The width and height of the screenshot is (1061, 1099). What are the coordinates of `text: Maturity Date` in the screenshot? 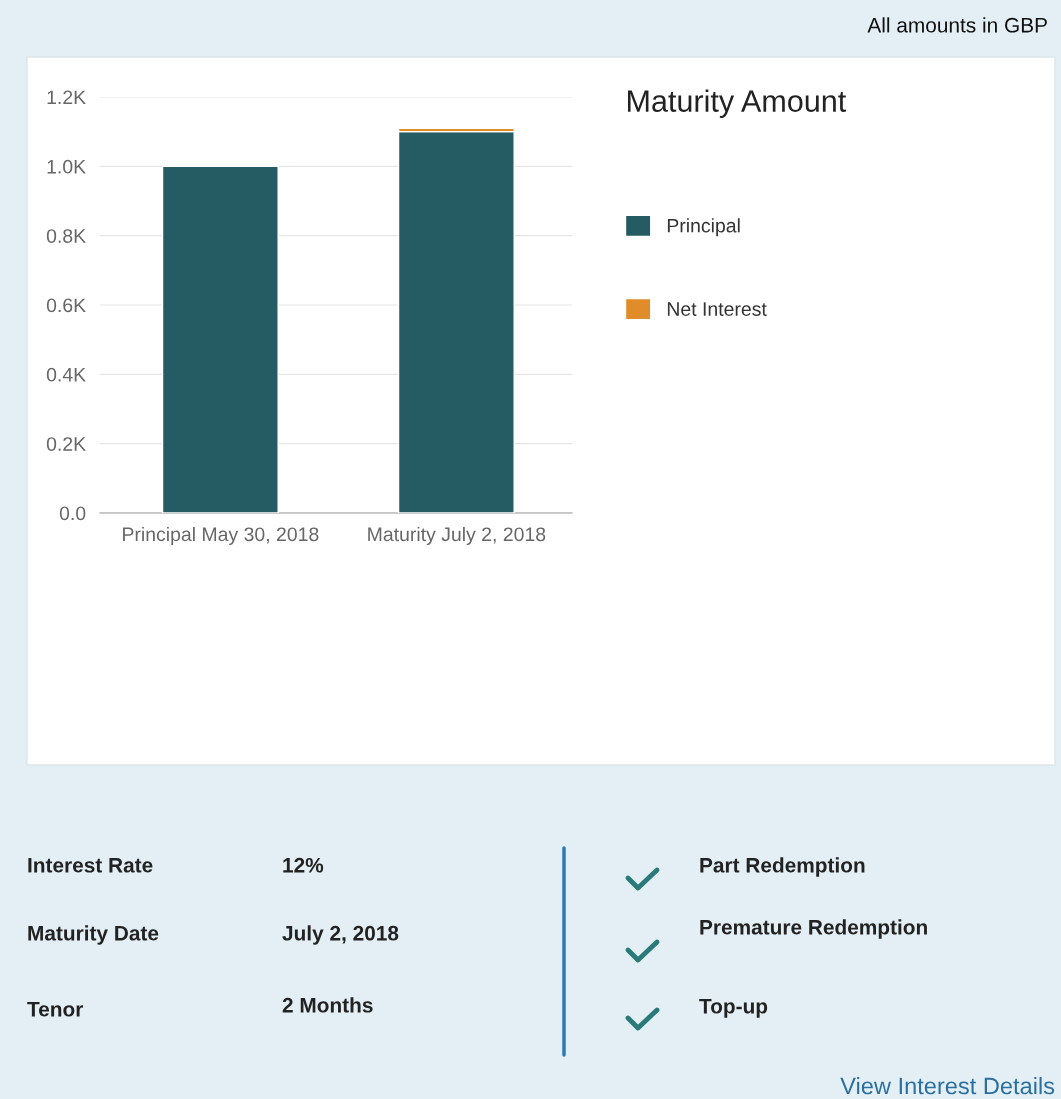 It's located at (93, 935).